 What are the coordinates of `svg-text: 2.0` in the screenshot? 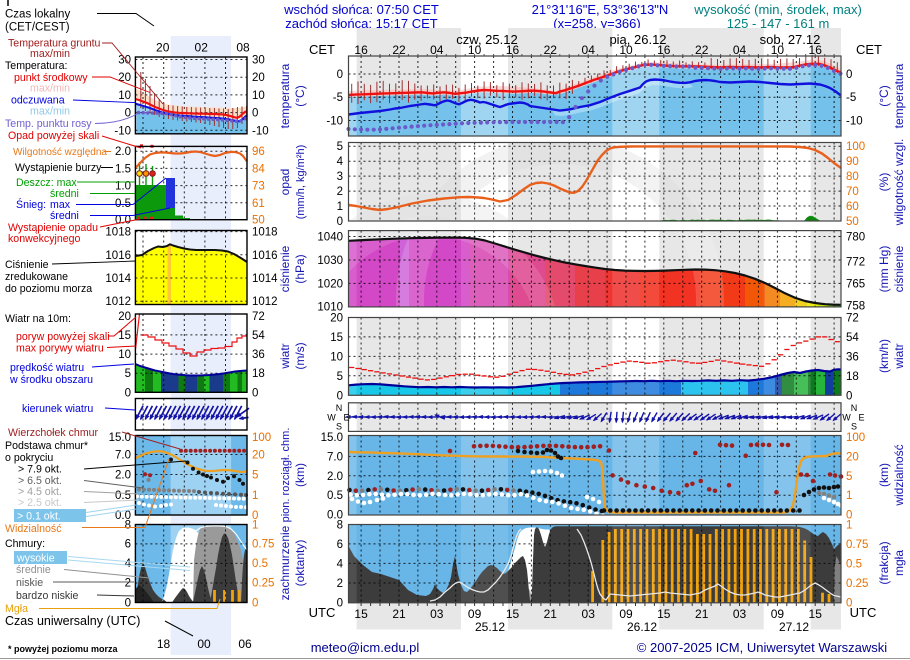 It's located at (123, 152).